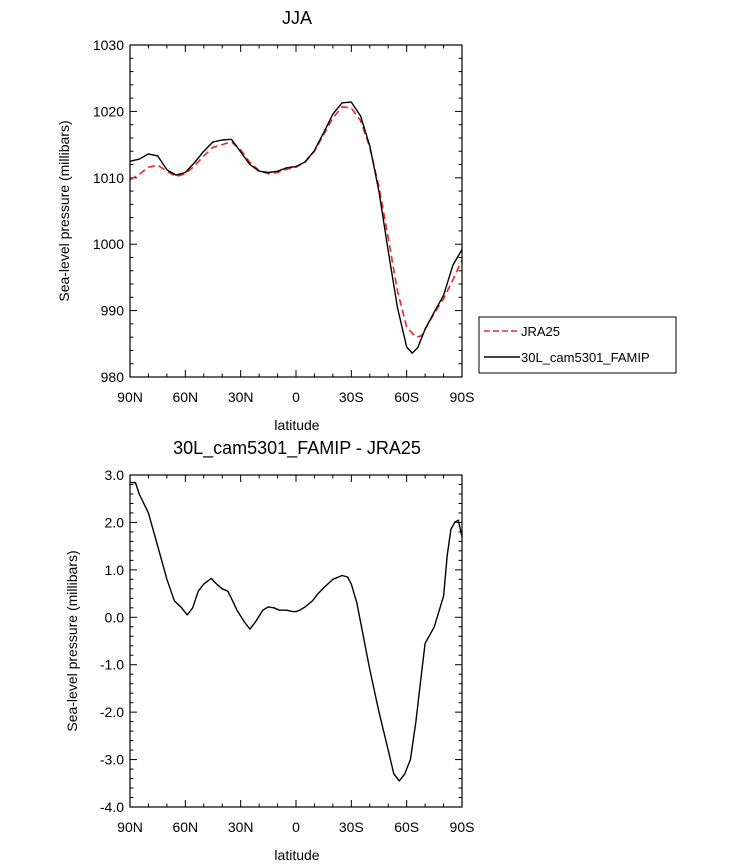 This screenshot has width=733, height=865. Describe the element at coordinates (585, 357) in the screenshot. I see `legend-label-cam5301: 30L_cam5301_FAMIP` at that location.